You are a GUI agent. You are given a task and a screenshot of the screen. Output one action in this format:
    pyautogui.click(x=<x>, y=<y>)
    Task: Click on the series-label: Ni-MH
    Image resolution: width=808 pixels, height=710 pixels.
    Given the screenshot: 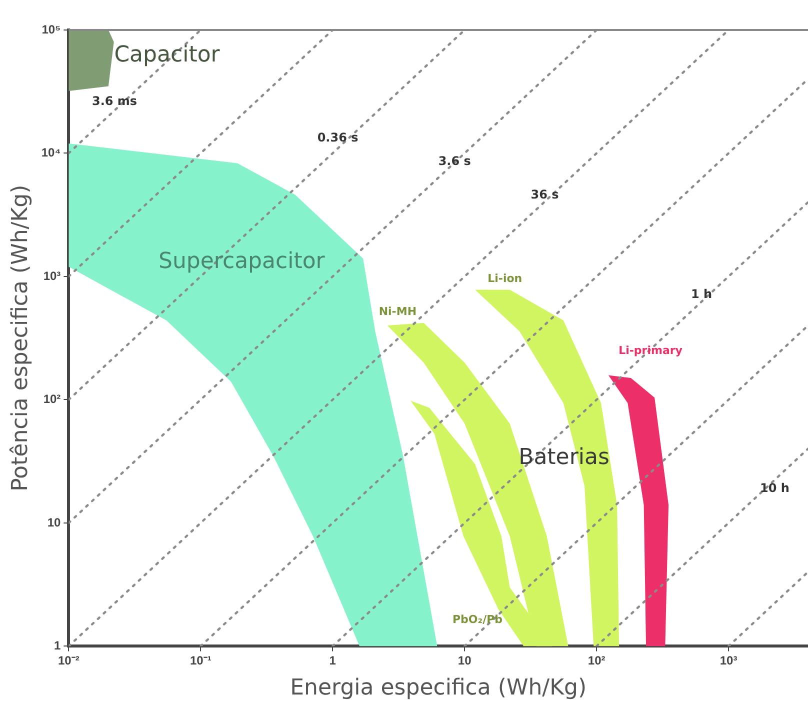 What is the action you would take?
    pyautogui.click(x=397, y=311)
    